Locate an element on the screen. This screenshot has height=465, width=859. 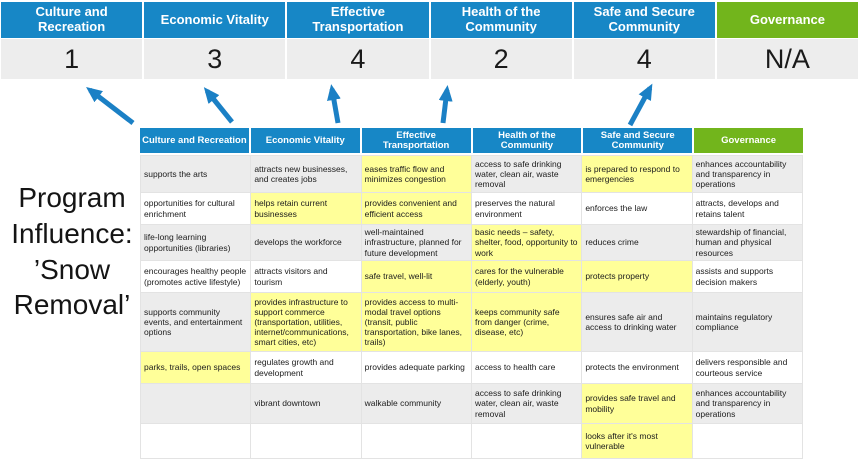
scoreboard-score-row: 1 3 4 2 4 N/A is located at coordinates (429, 59).